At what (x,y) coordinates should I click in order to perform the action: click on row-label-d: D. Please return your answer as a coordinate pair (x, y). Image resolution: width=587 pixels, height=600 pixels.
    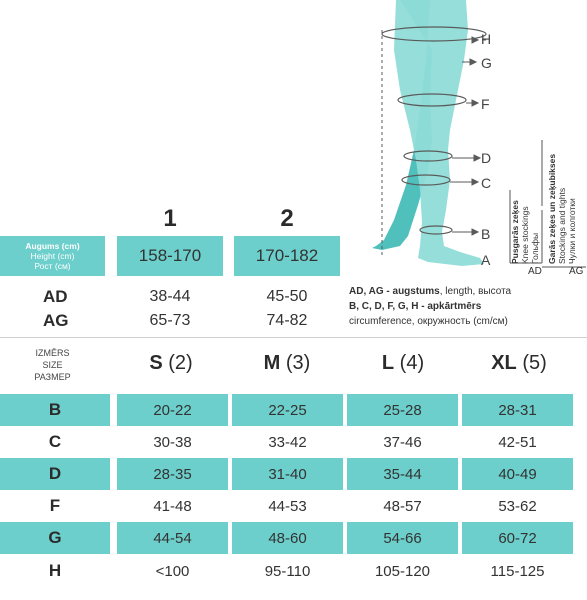
    Looking at the image, I should click on (55, 473).